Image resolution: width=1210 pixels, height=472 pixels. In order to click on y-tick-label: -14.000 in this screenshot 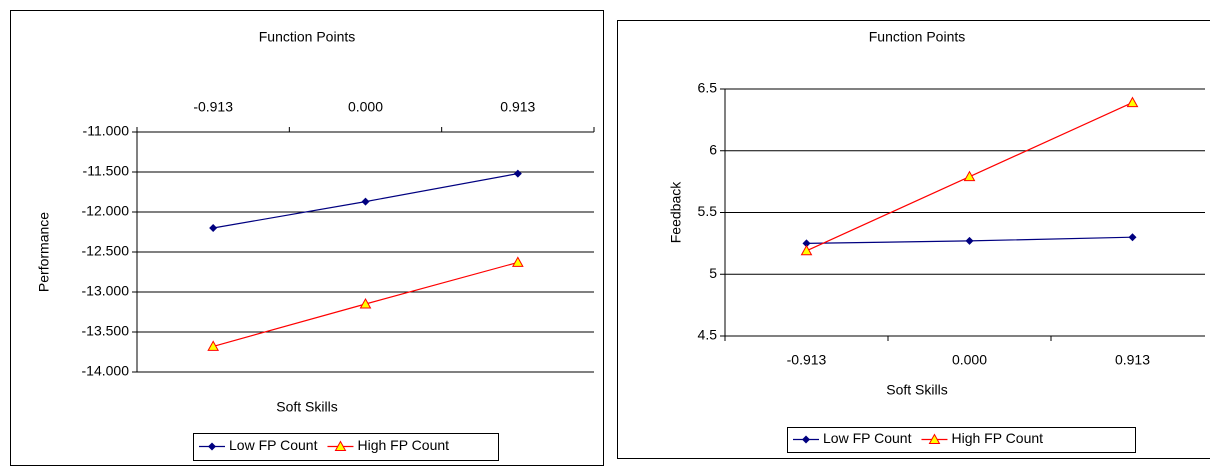, I will do `click(106, 371)`.